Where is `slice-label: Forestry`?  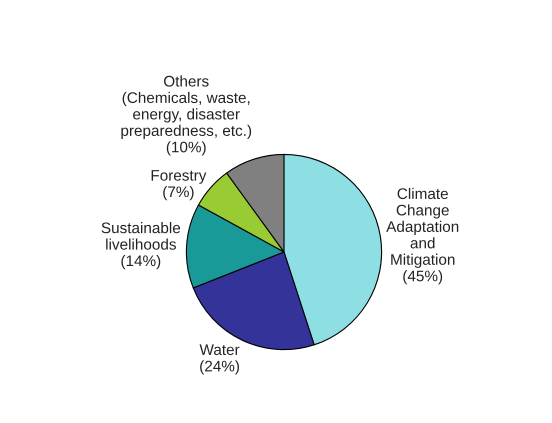 slice-label: Forestry is located at coordinates (179, 177).